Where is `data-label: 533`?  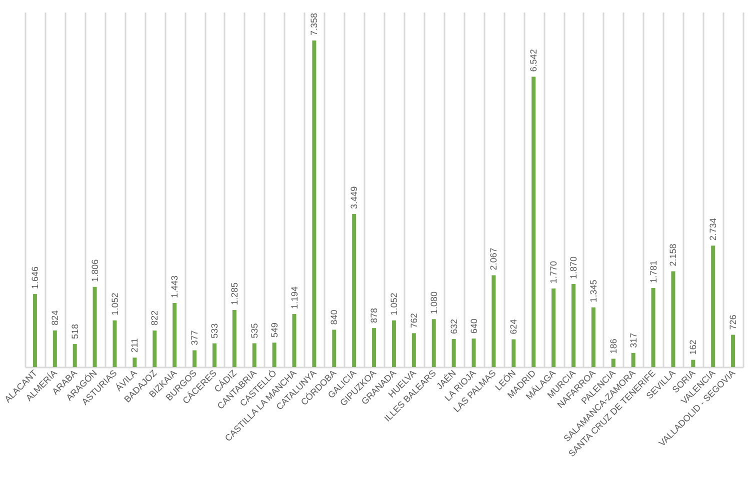
data-label: 533 is located at coordinates (214, 330).